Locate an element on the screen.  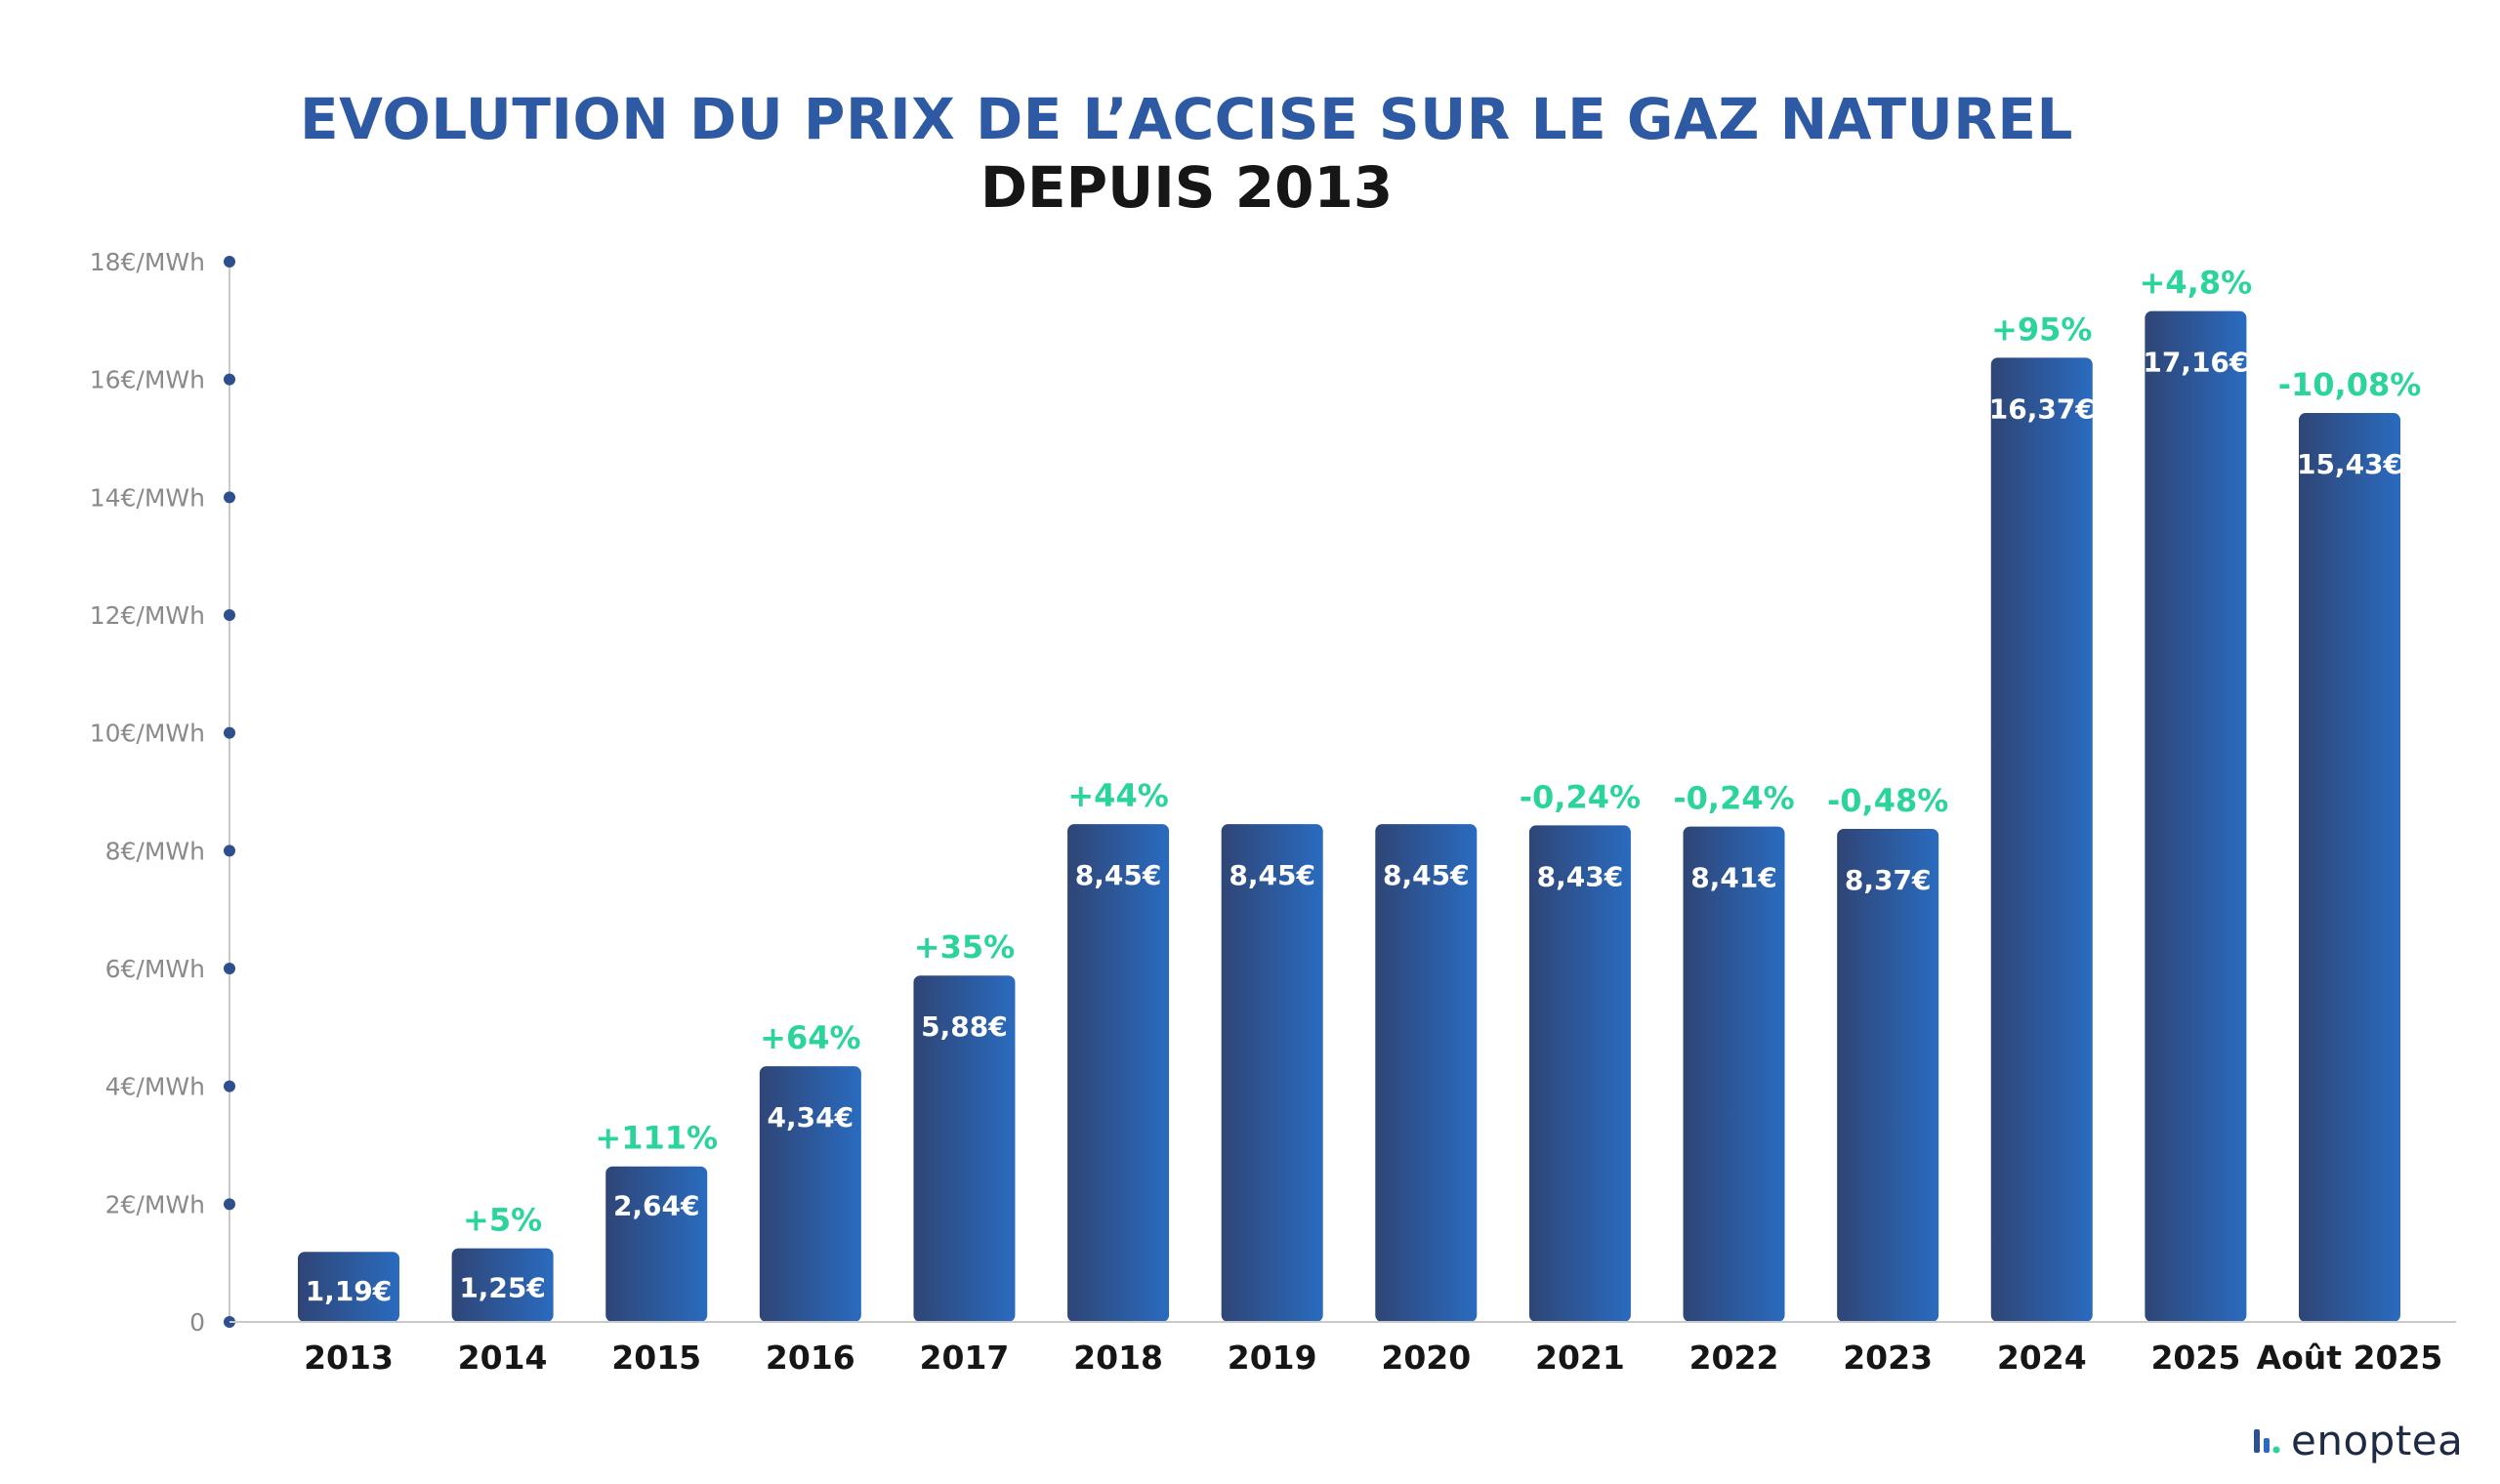
x-tick-label: 2020 is located at coordinates (1426, 1358).